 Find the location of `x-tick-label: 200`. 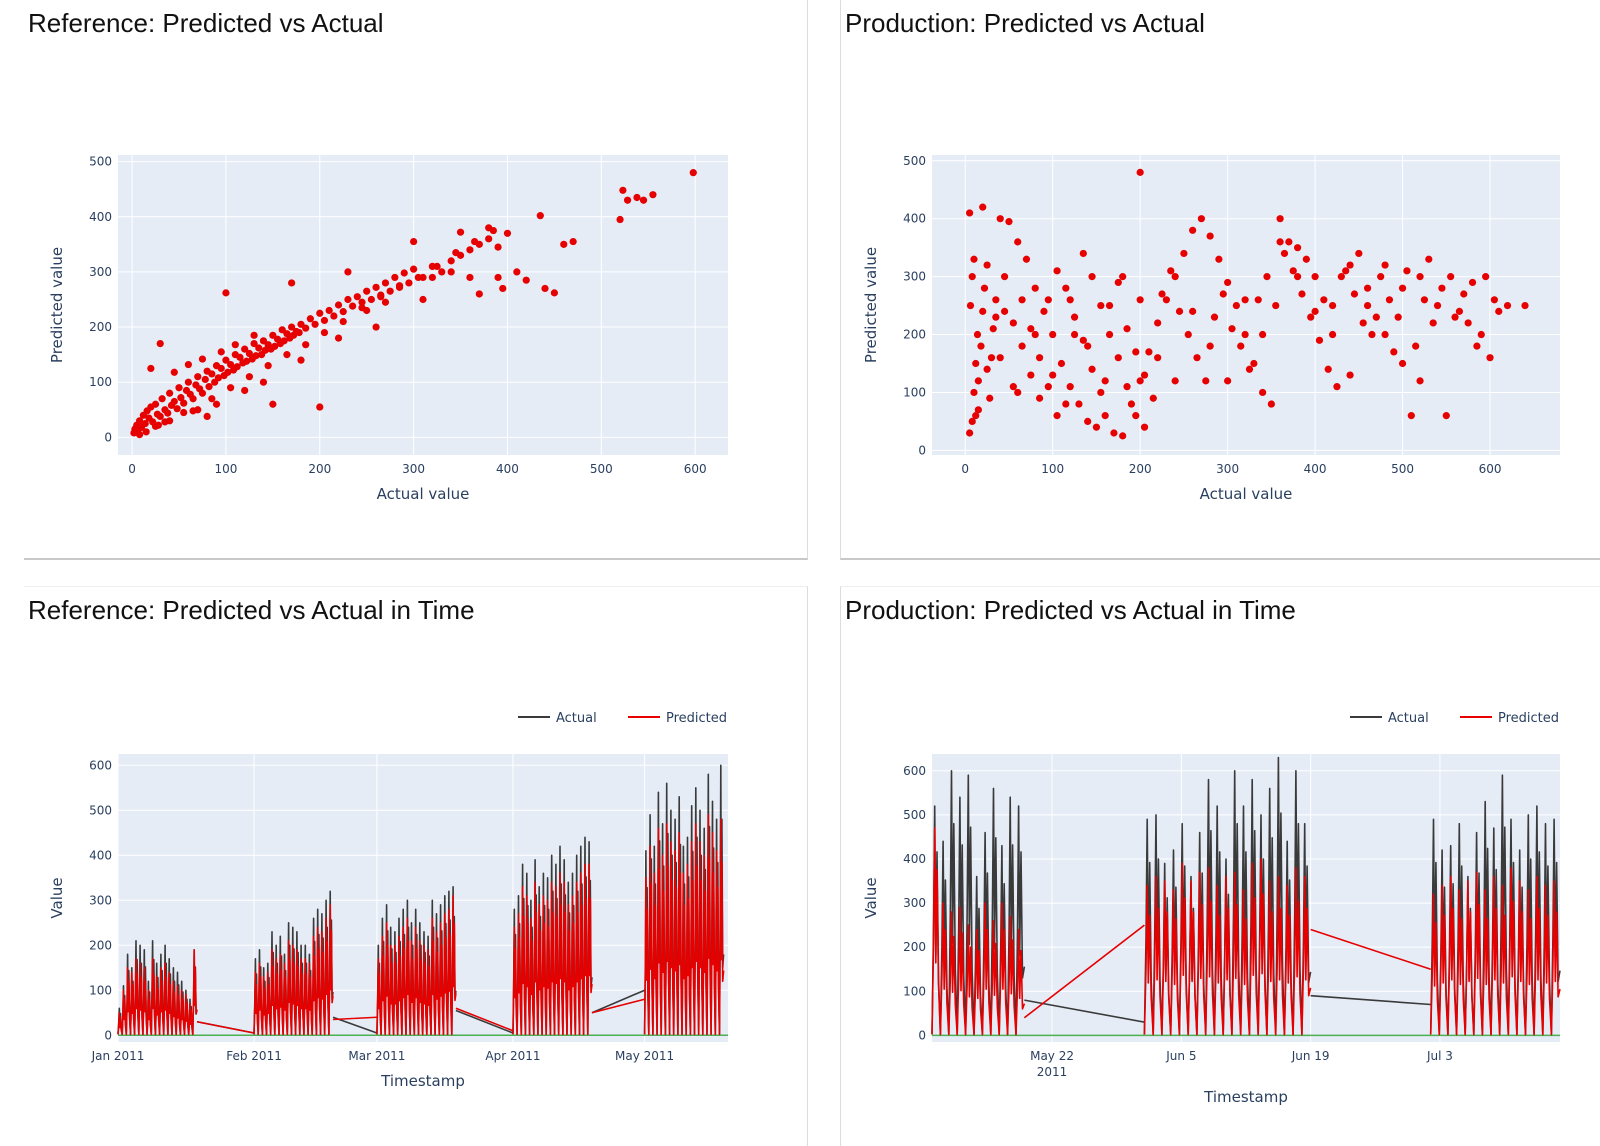

x-tick-label: 200 is located at coordinates (1140, 469).